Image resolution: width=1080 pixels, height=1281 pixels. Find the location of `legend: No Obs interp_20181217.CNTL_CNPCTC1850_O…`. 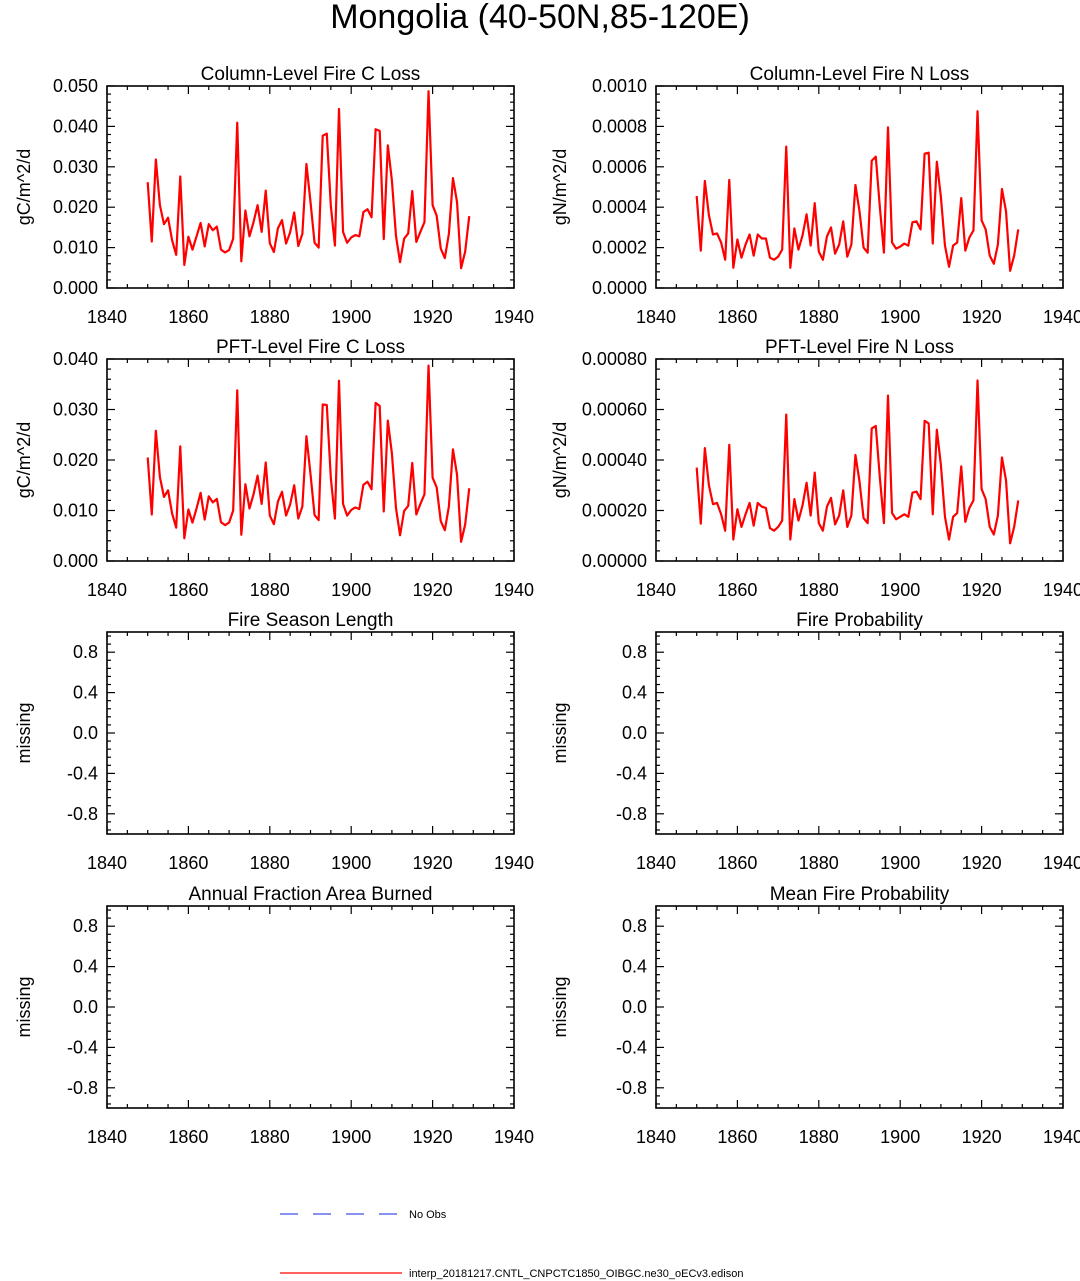

legend: No Obs interp_20181217.CNTL_CNPCTC1850_O… is located at coordinates (511, 1244).